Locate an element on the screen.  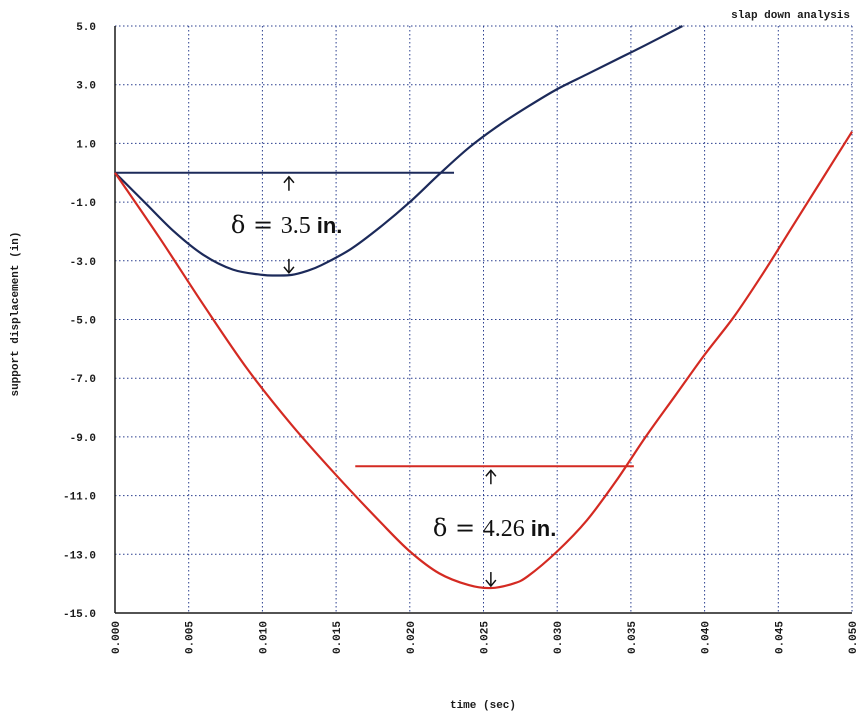
y-tick-label: -11.0 is located at coordinates (79, 498).